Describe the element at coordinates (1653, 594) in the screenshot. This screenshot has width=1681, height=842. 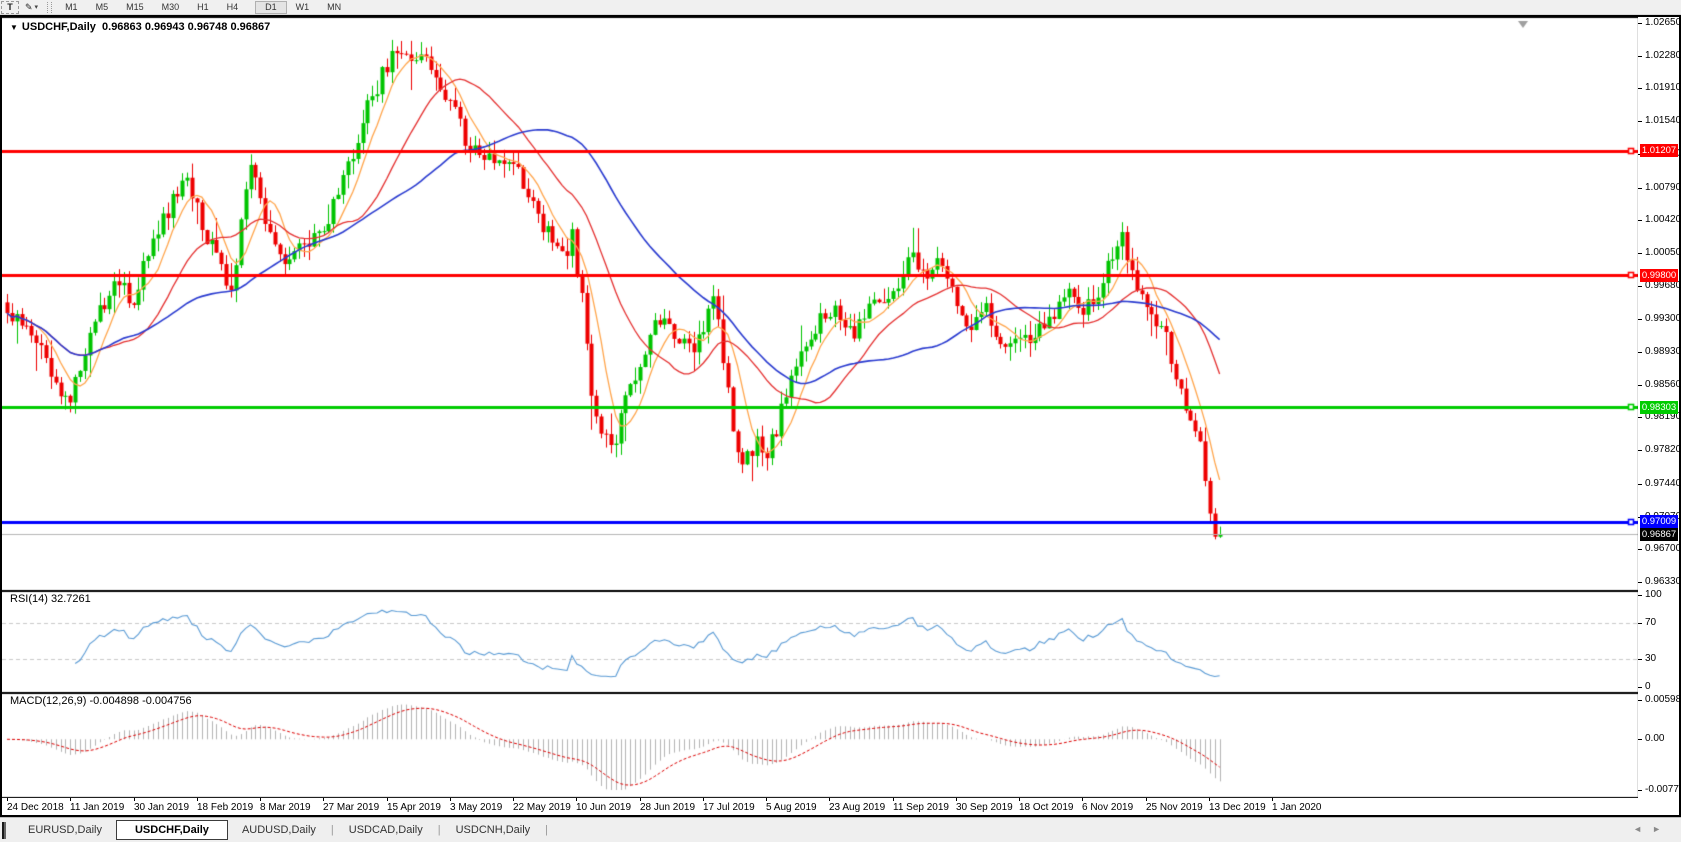
I see `axis-tick-label-rsi-100: 100` at that location.